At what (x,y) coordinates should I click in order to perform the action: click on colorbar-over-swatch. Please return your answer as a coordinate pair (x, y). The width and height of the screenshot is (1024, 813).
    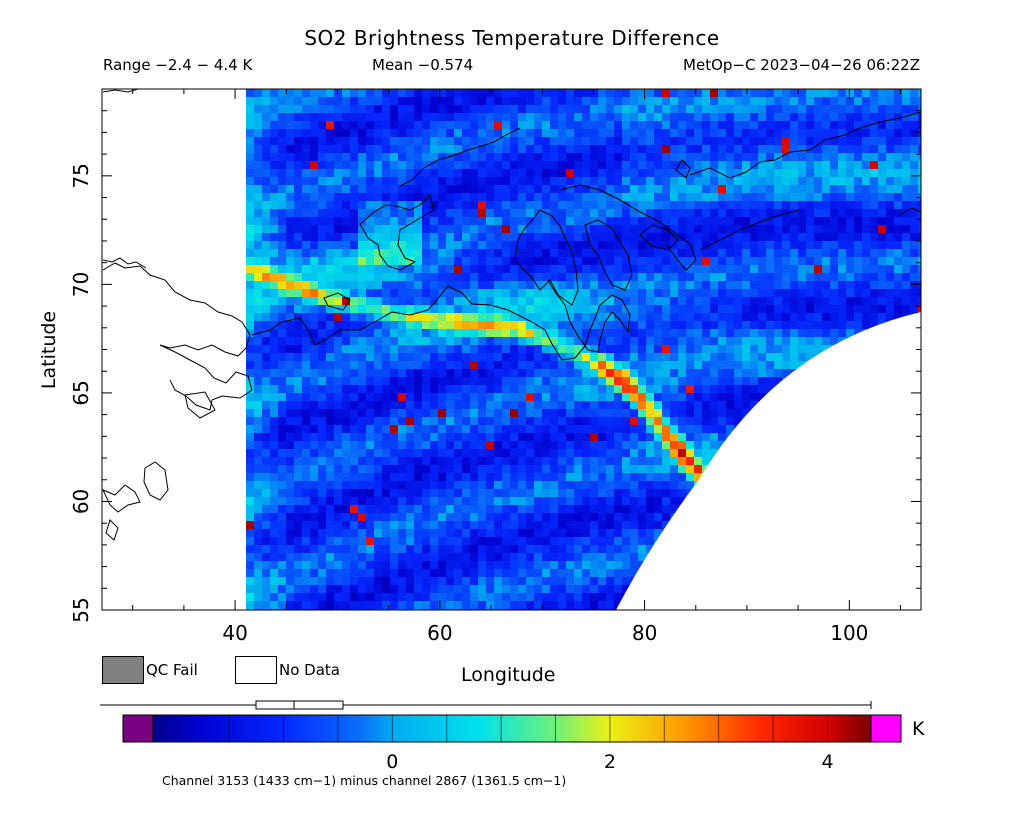
    Looking at the image, I should click on (886, 728).